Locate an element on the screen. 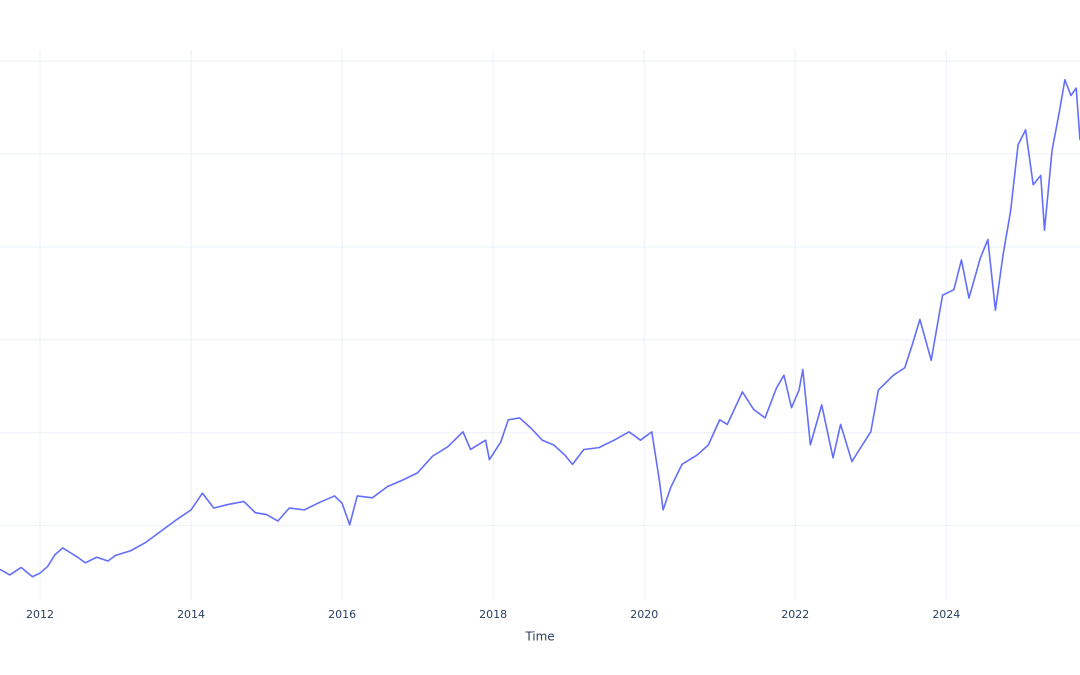  x-tick-label: 2018 is located at coordinates (493, 614).